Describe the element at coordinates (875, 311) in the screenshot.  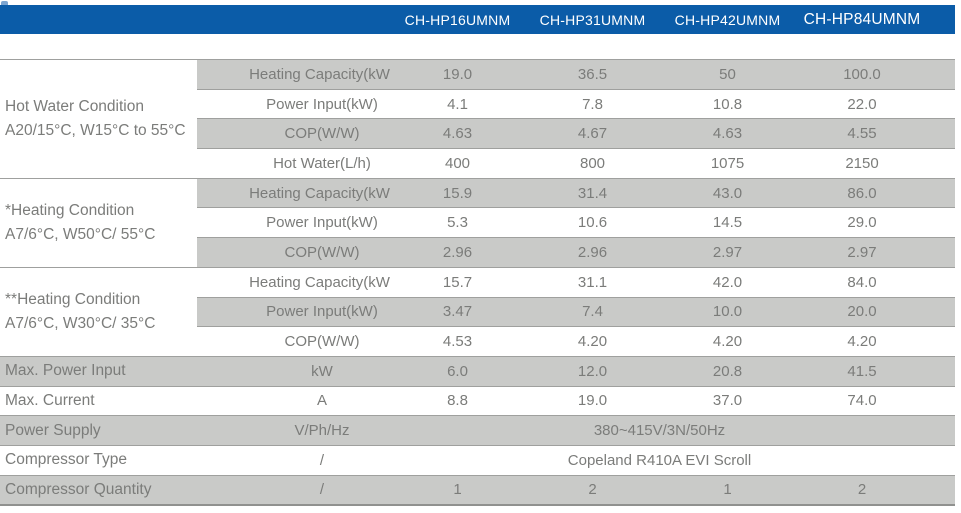
I see `value-cell: 20.0` at that location.